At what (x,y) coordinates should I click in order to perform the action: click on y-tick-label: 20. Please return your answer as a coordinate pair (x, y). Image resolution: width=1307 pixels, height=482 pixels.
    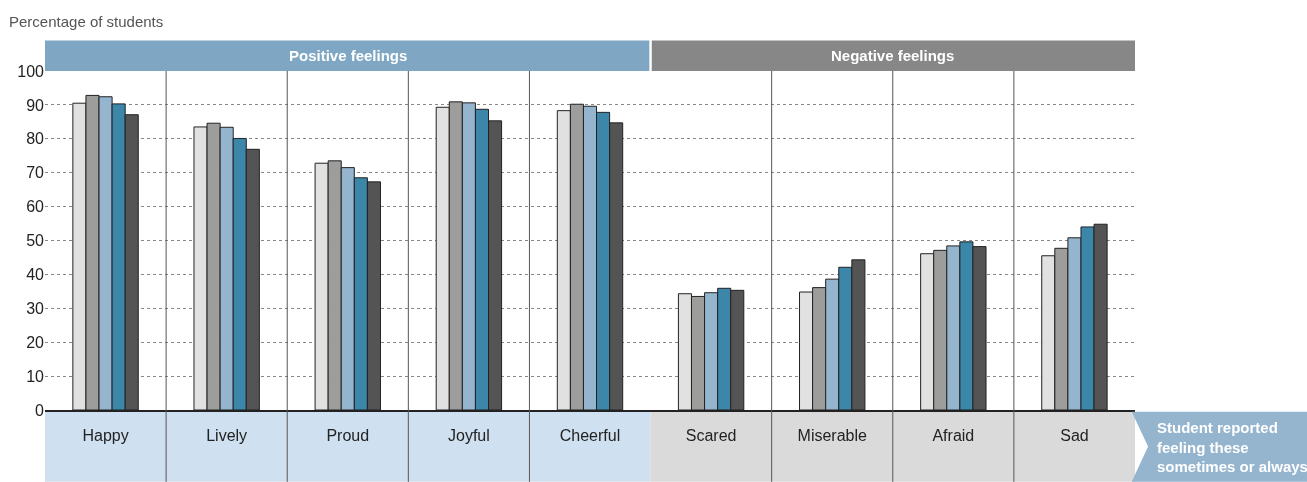
    Looking at the image, I should click on (35, 342).